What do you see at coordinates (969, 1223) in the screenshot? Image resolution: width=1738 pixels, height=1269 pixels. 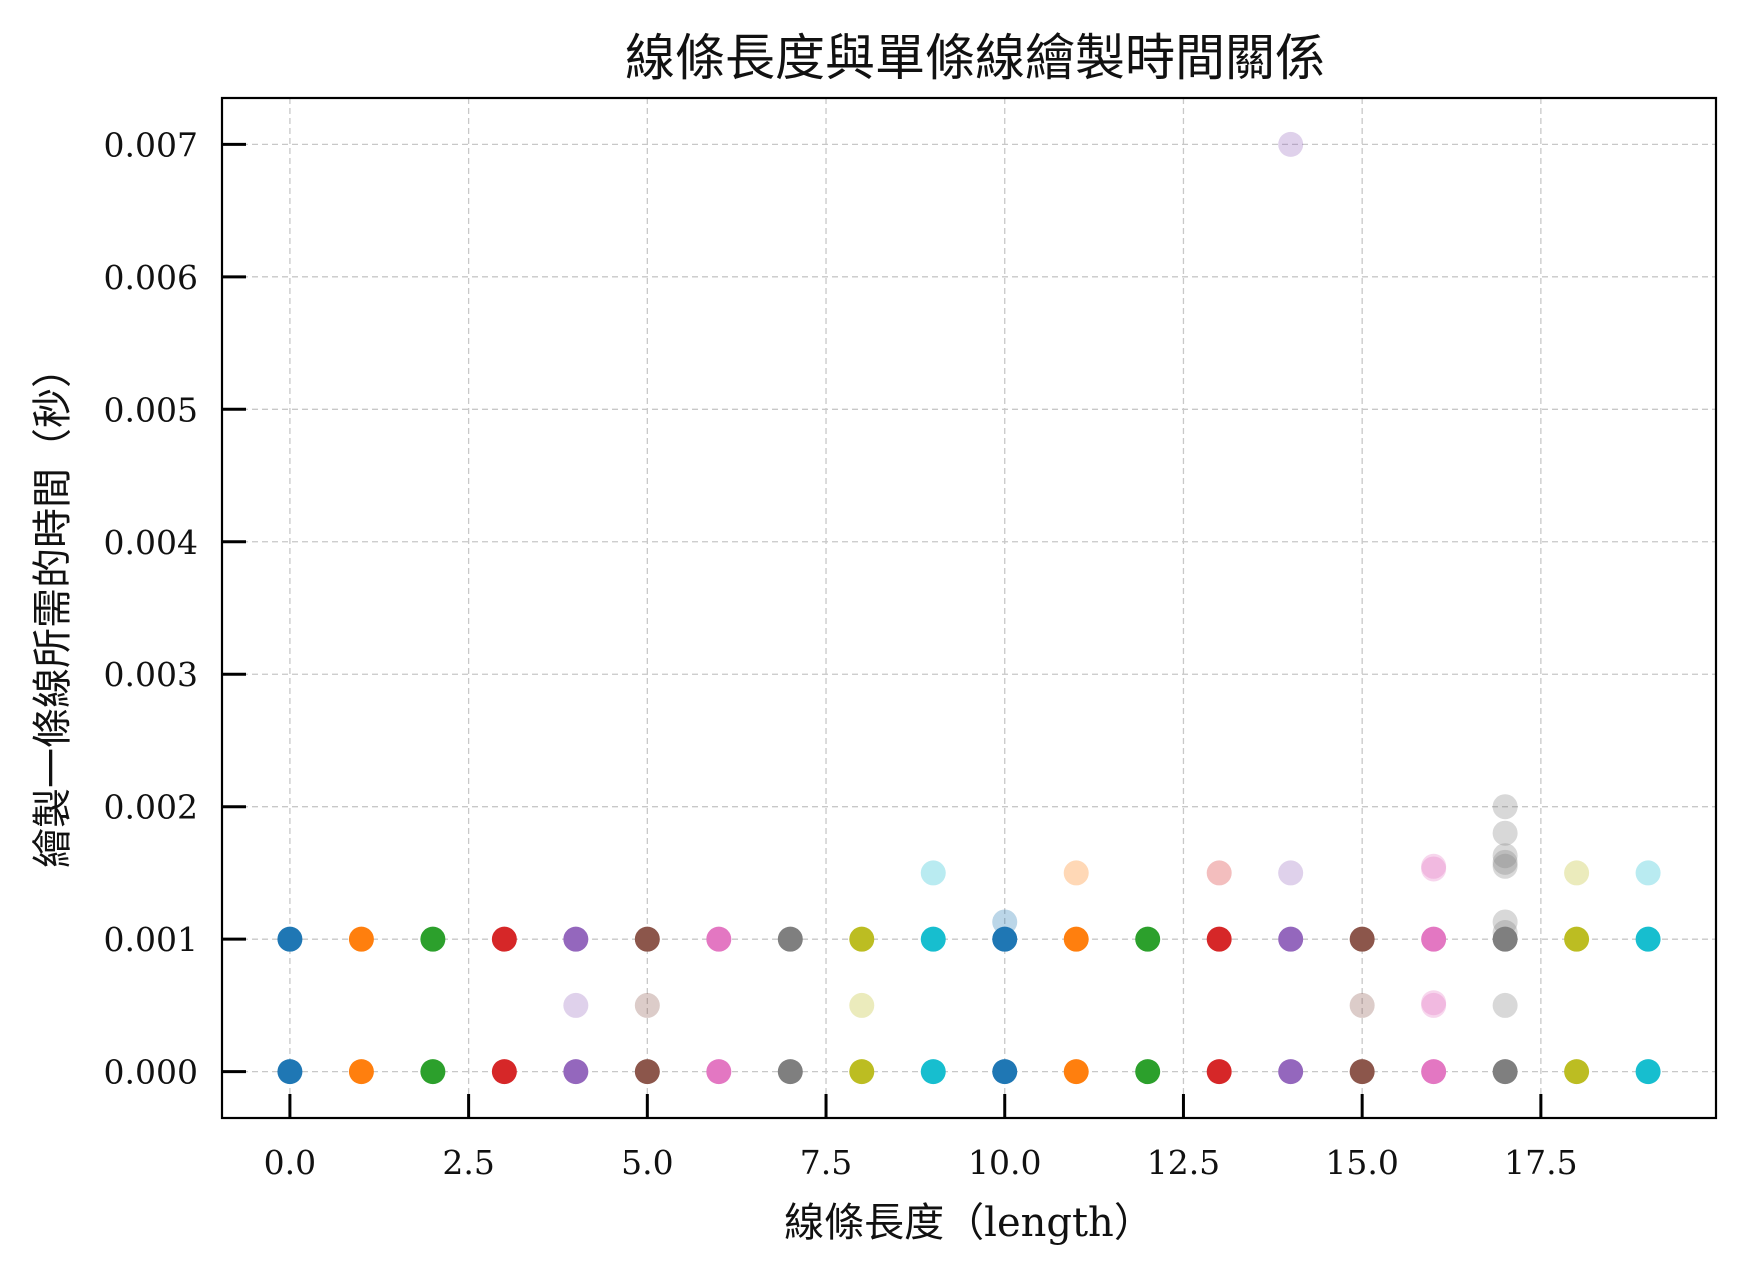 I see `x-axis-label: 線條長度（length）` at bounding box center [969, 1223].